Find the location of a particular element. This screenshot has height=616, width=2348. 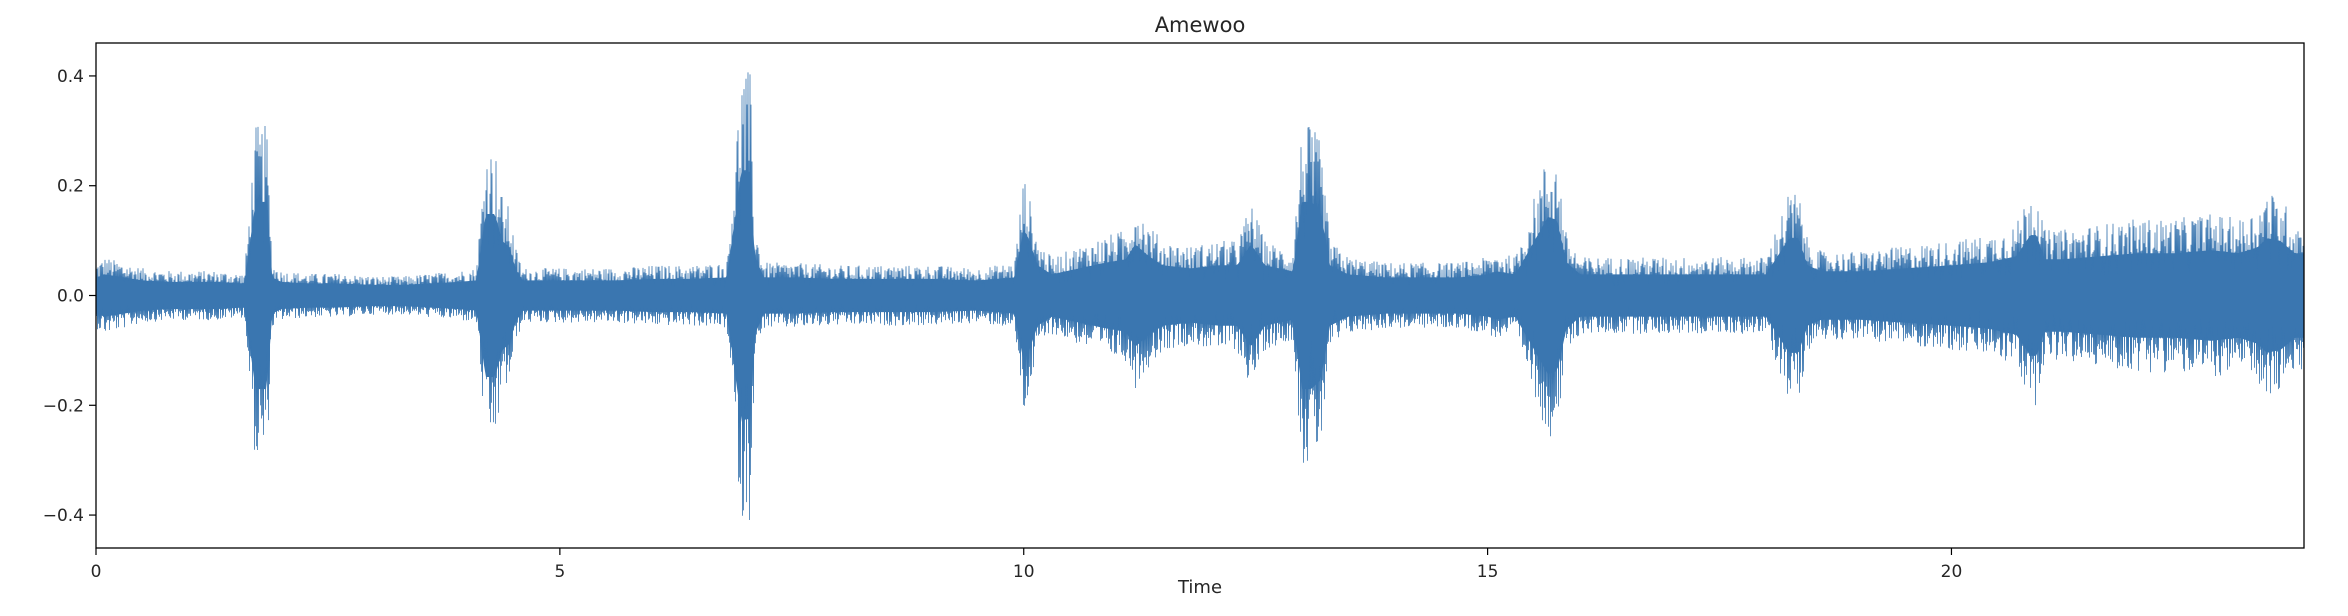

x-tick-label: 10 is located at coordinates (1024, 572).